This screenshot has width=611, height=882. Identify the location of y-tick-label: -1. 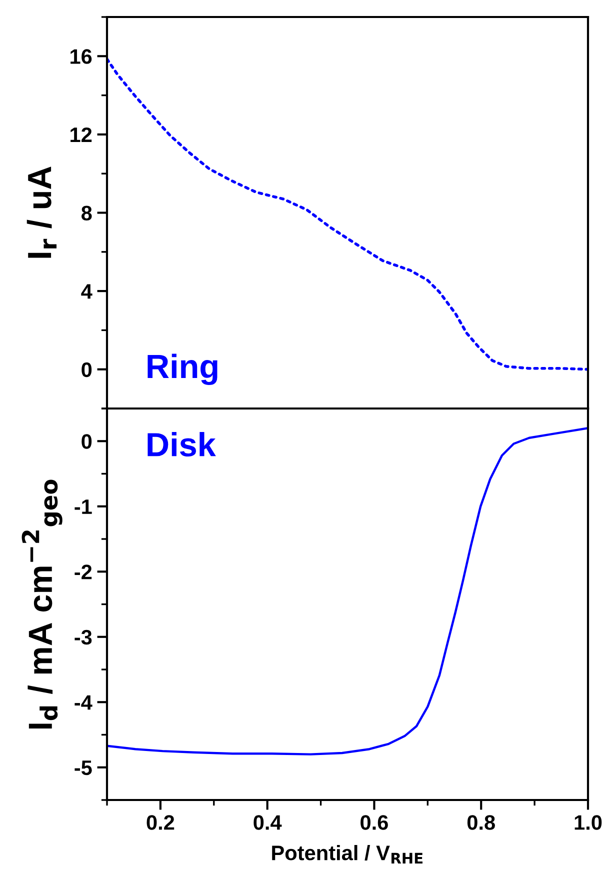
(83, 507).